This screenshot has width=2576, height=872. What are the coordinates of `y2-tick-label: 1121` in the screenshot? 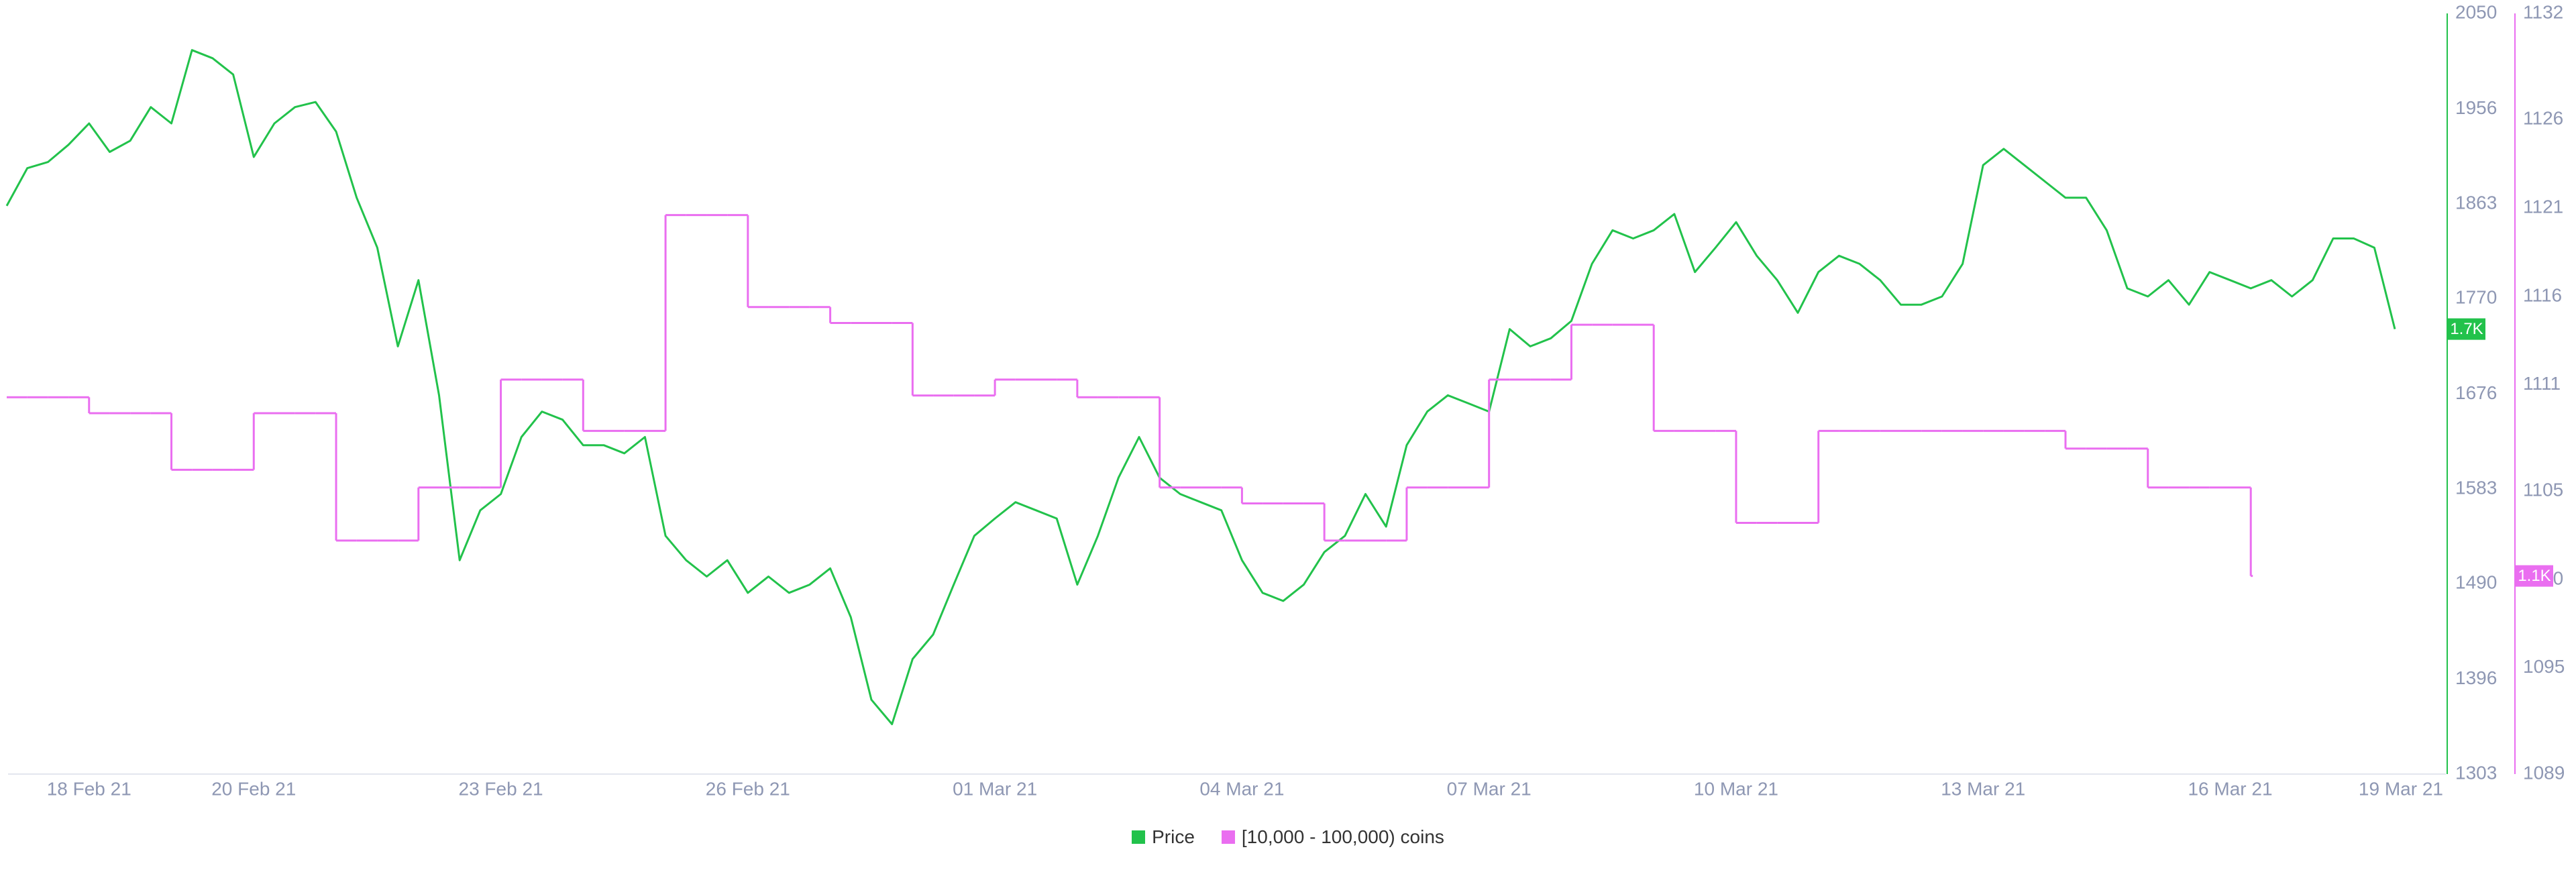 It's located at (2543, 206).